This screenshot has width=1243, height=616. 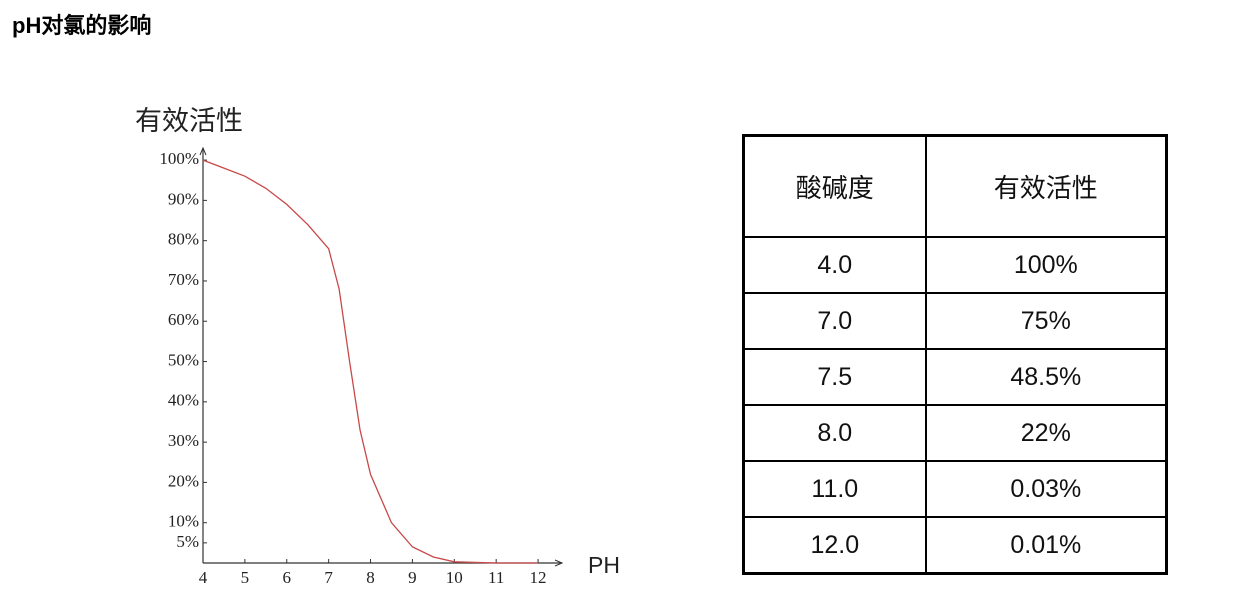 What do you see at coordinates (1046, 186) in the screenshot?
I see `header-cell: 有效活性` at bounding box center [1046, 186].